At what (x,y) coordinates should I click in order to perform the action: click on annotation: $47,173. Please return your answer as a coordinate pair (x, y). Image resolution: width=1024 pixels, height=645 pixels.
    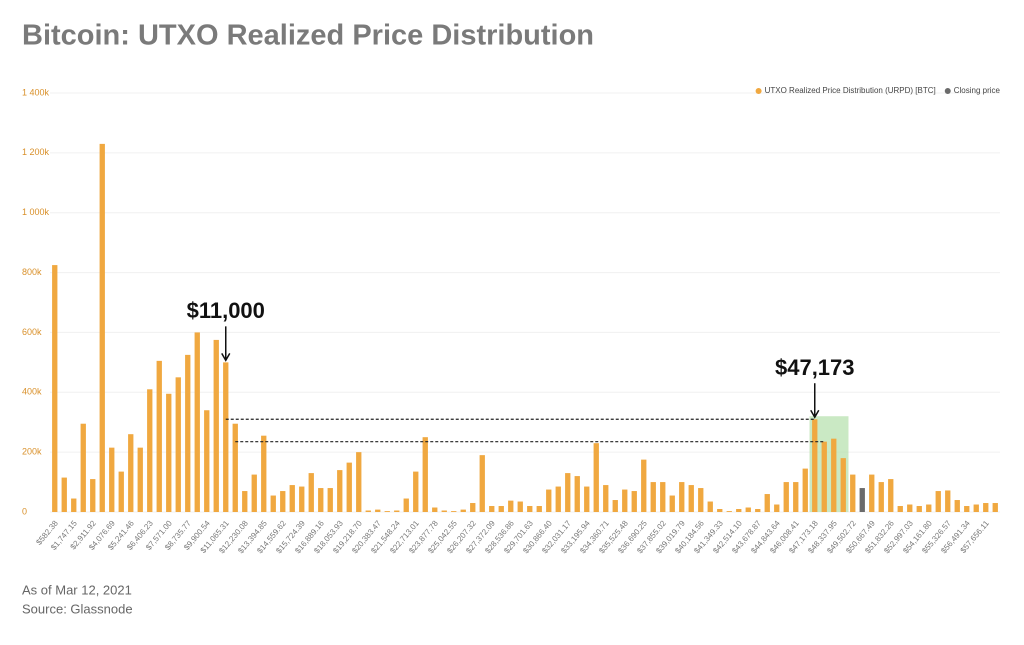
    Looking at the image, I should click on (815, 367).